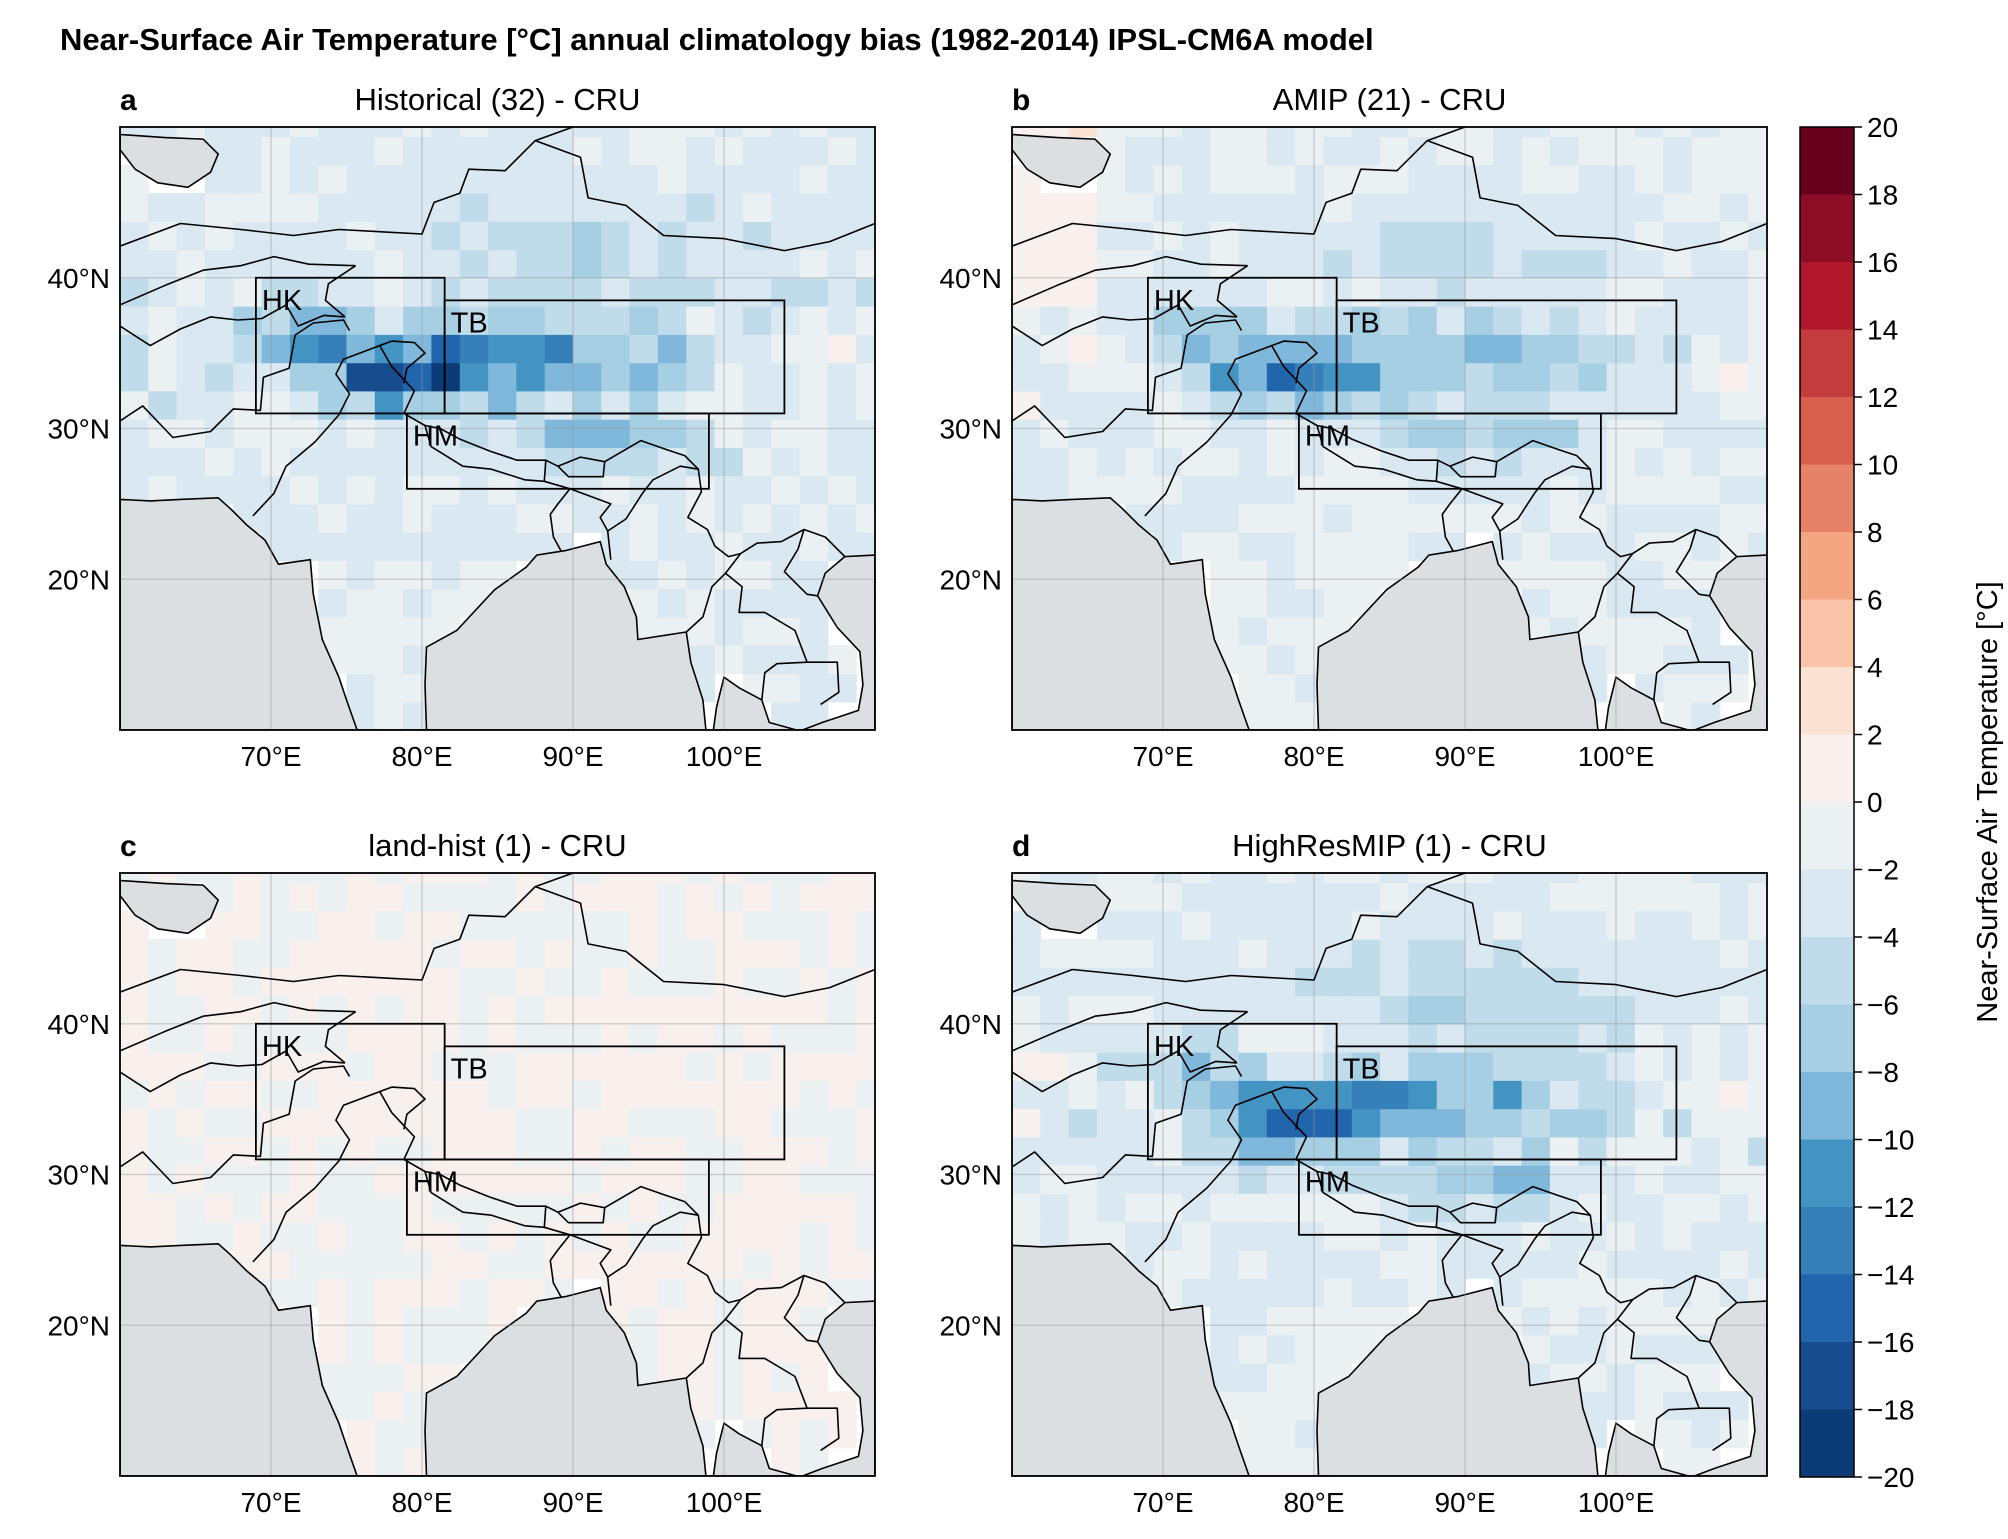  Describe the element at coordinates (1389, 1162) in the screenshot. I see `country-borders` at that location.